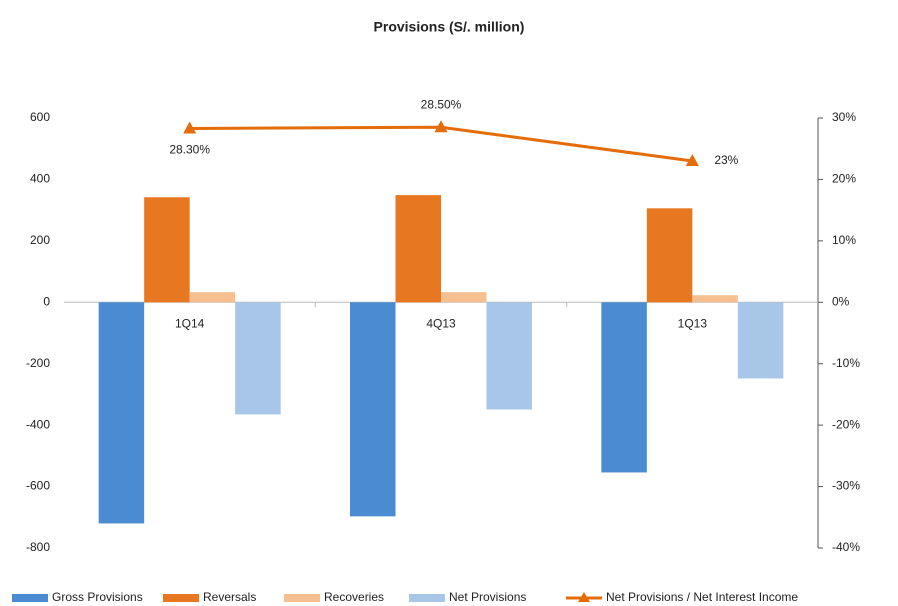  What do you see at coordinates (693, 323) in the screenshot?
I see `x-tick-label: 1Q13` at bounding box center [693, 323].